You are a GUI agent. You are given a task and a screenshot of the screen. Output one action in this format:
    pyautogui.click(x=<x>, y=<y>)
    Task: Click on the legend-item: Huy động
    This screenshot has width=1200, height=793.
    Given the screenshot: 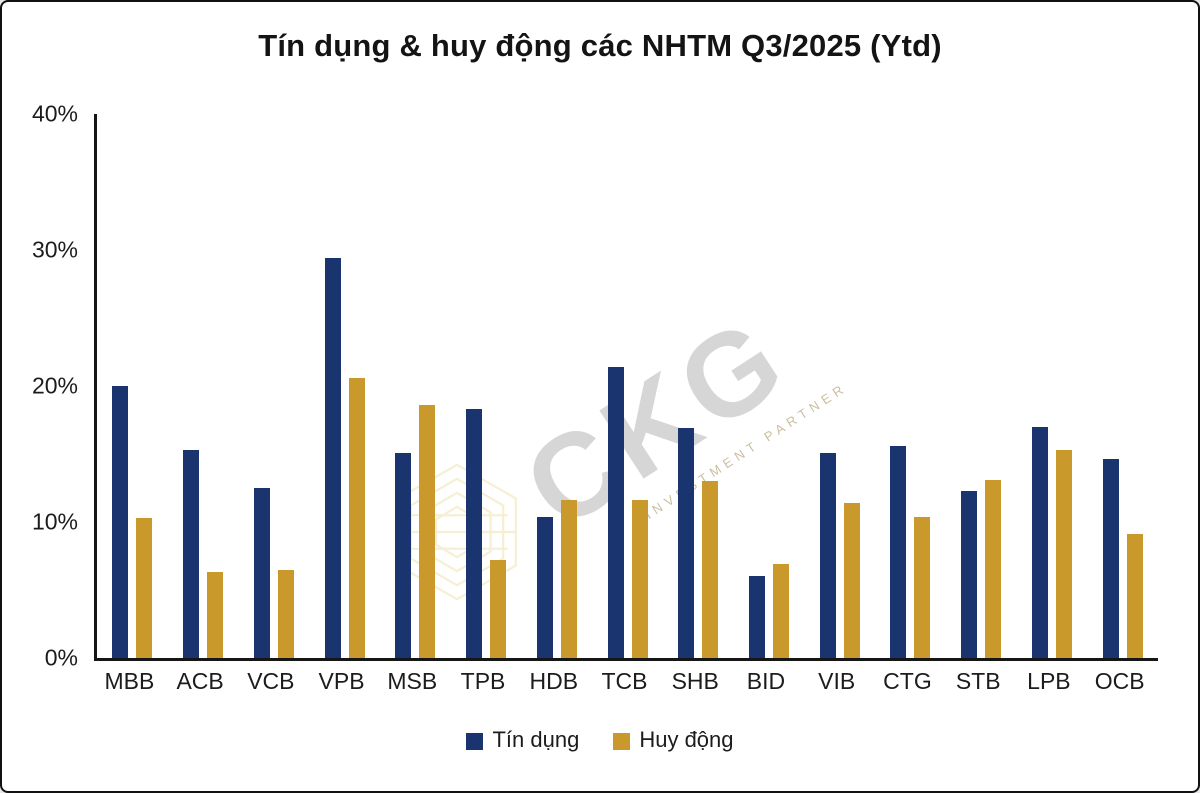 What is the action you would take?
    pyautogui.click(x=673, y=740)
    